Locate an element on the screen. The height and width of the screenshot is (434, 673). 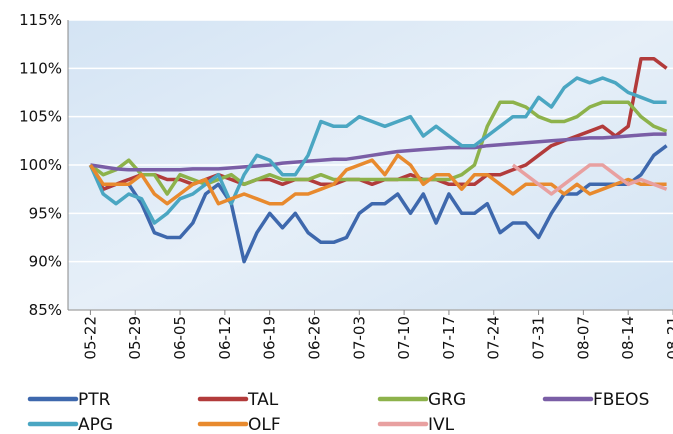
x-tick-label: 07-31 is located at coordinates (539, 338).